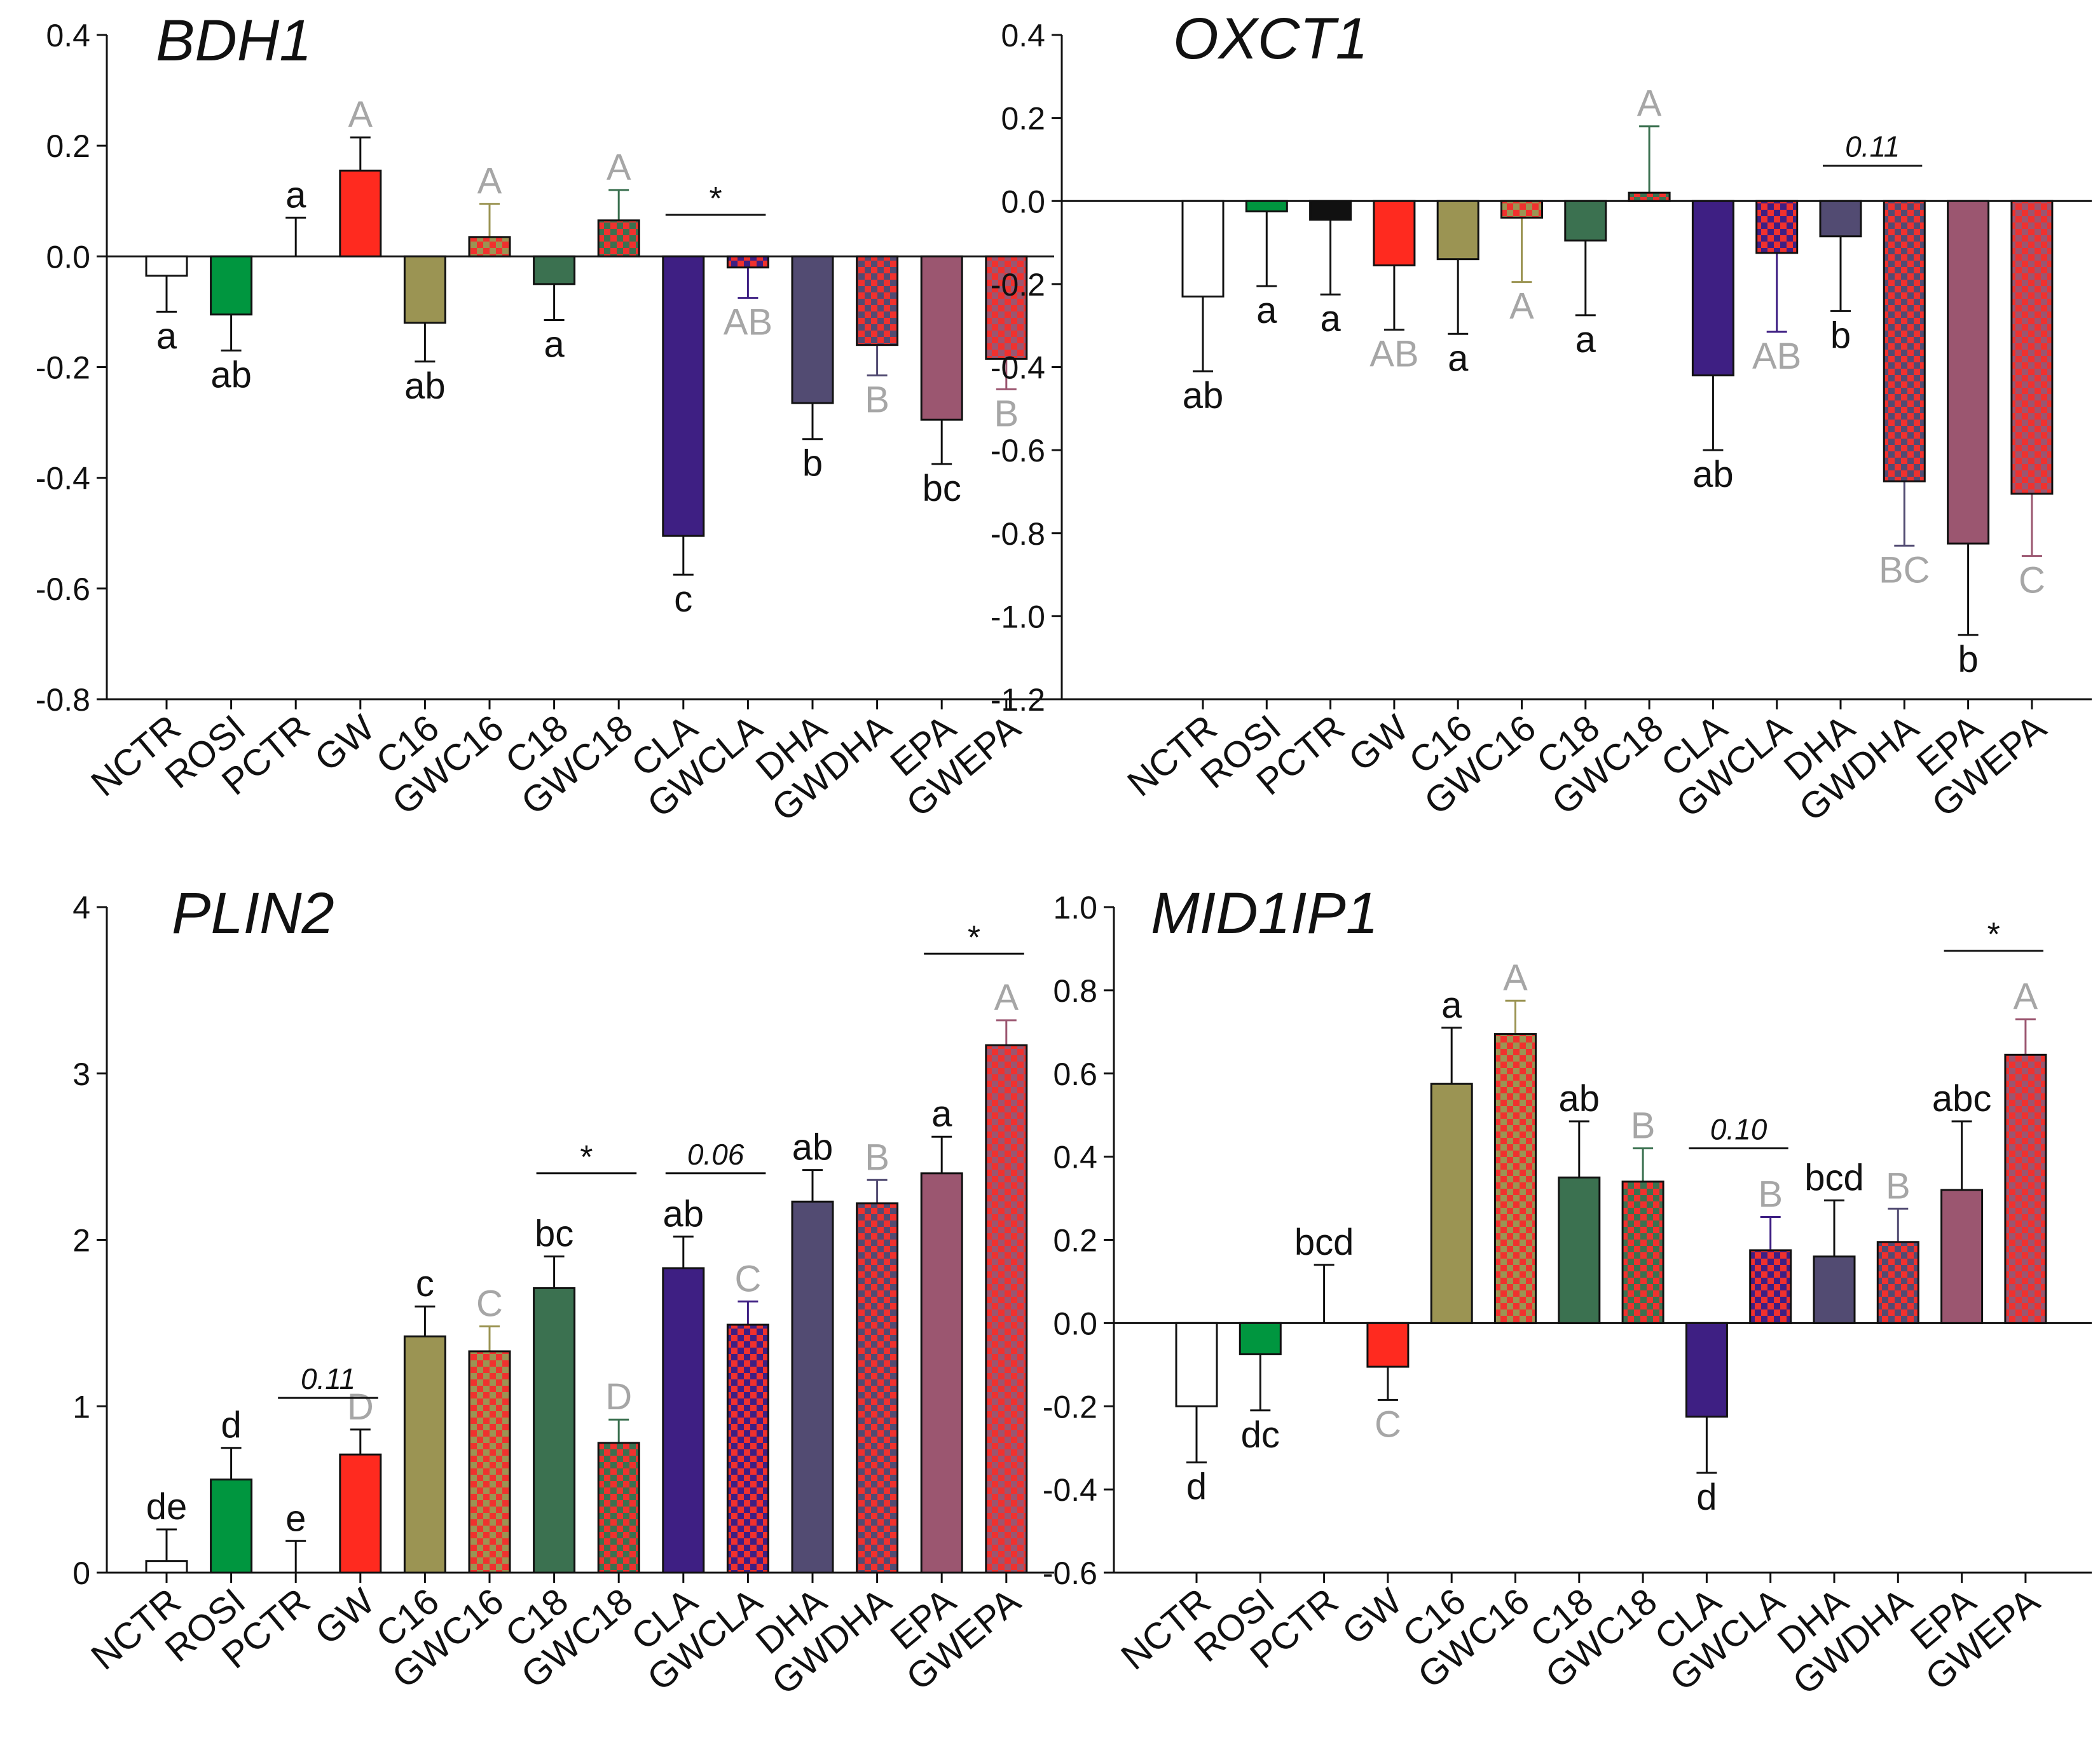  I want to click on comparison-annotation: 0.06, so click(715, 1156).